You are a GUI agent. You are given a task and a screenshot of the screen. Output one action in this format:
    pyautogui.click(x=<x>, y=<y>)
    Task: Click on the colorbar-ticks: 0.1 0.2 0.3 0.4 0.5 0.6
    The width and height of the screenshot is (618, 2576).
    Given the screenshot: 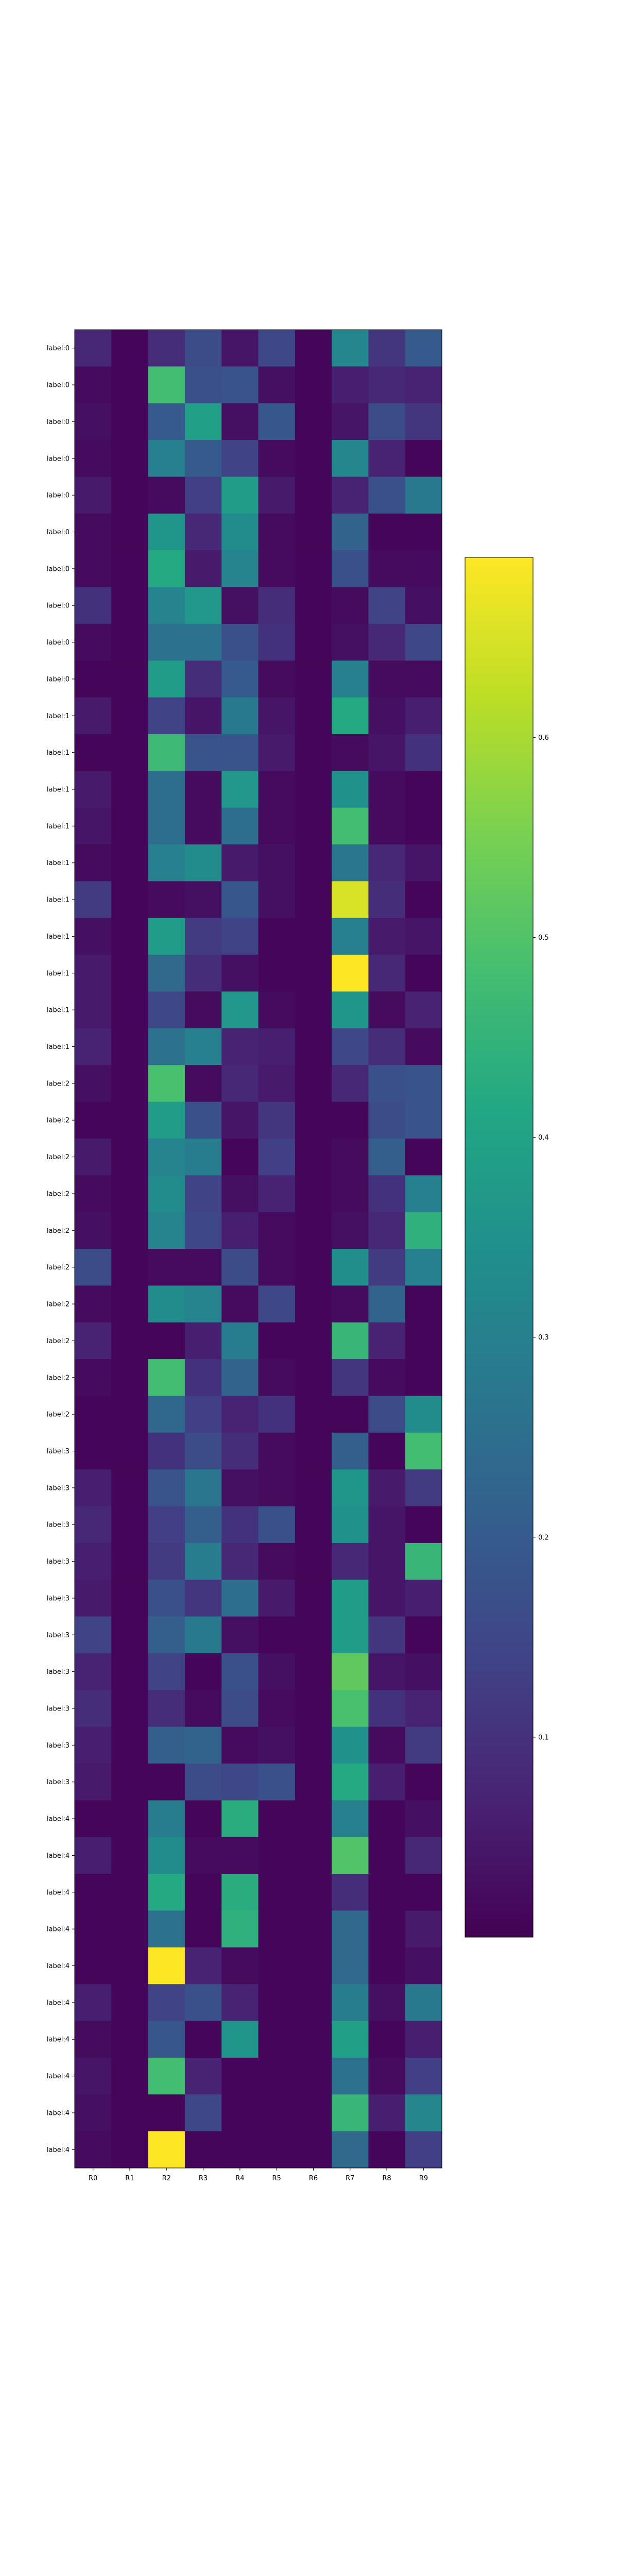 What is the action you would take?
    pyautogui.click(x=541, y=1237)
    